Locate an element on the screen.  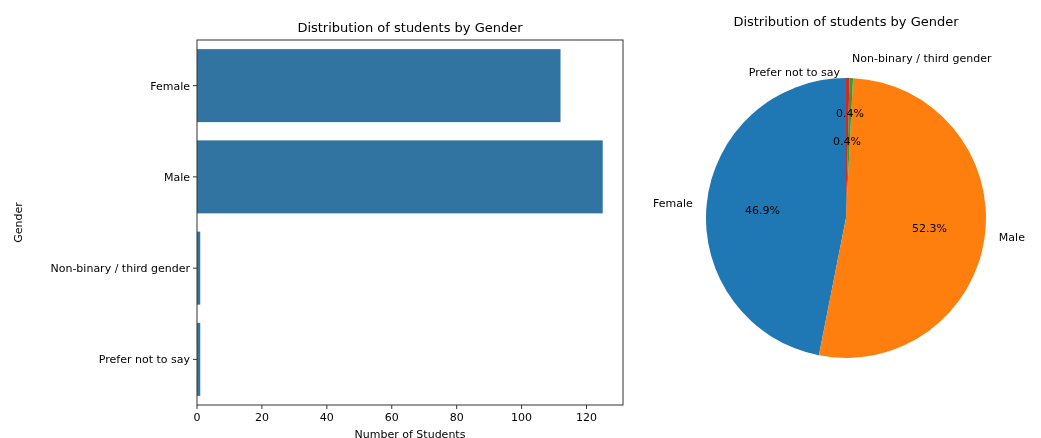
x-axis-title: Number of Students is located at coordinates (410, 433).